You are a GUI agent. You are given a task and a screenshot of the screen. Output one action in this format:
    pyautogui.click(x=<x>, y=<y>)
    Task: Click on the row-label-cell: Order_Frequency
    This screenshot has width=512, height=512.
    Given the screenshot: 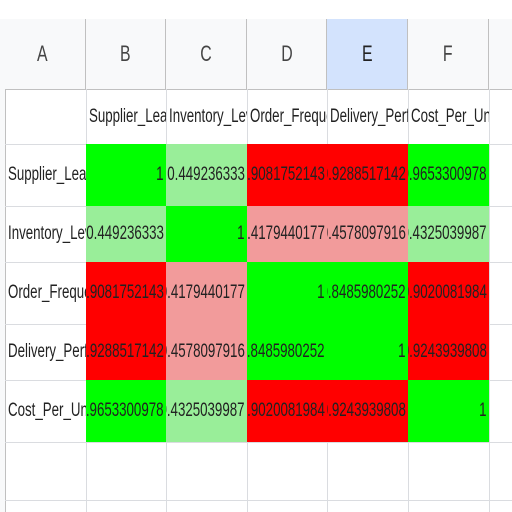 What is the action you would take?
    pyautogui.click(x=45, y=293)
    